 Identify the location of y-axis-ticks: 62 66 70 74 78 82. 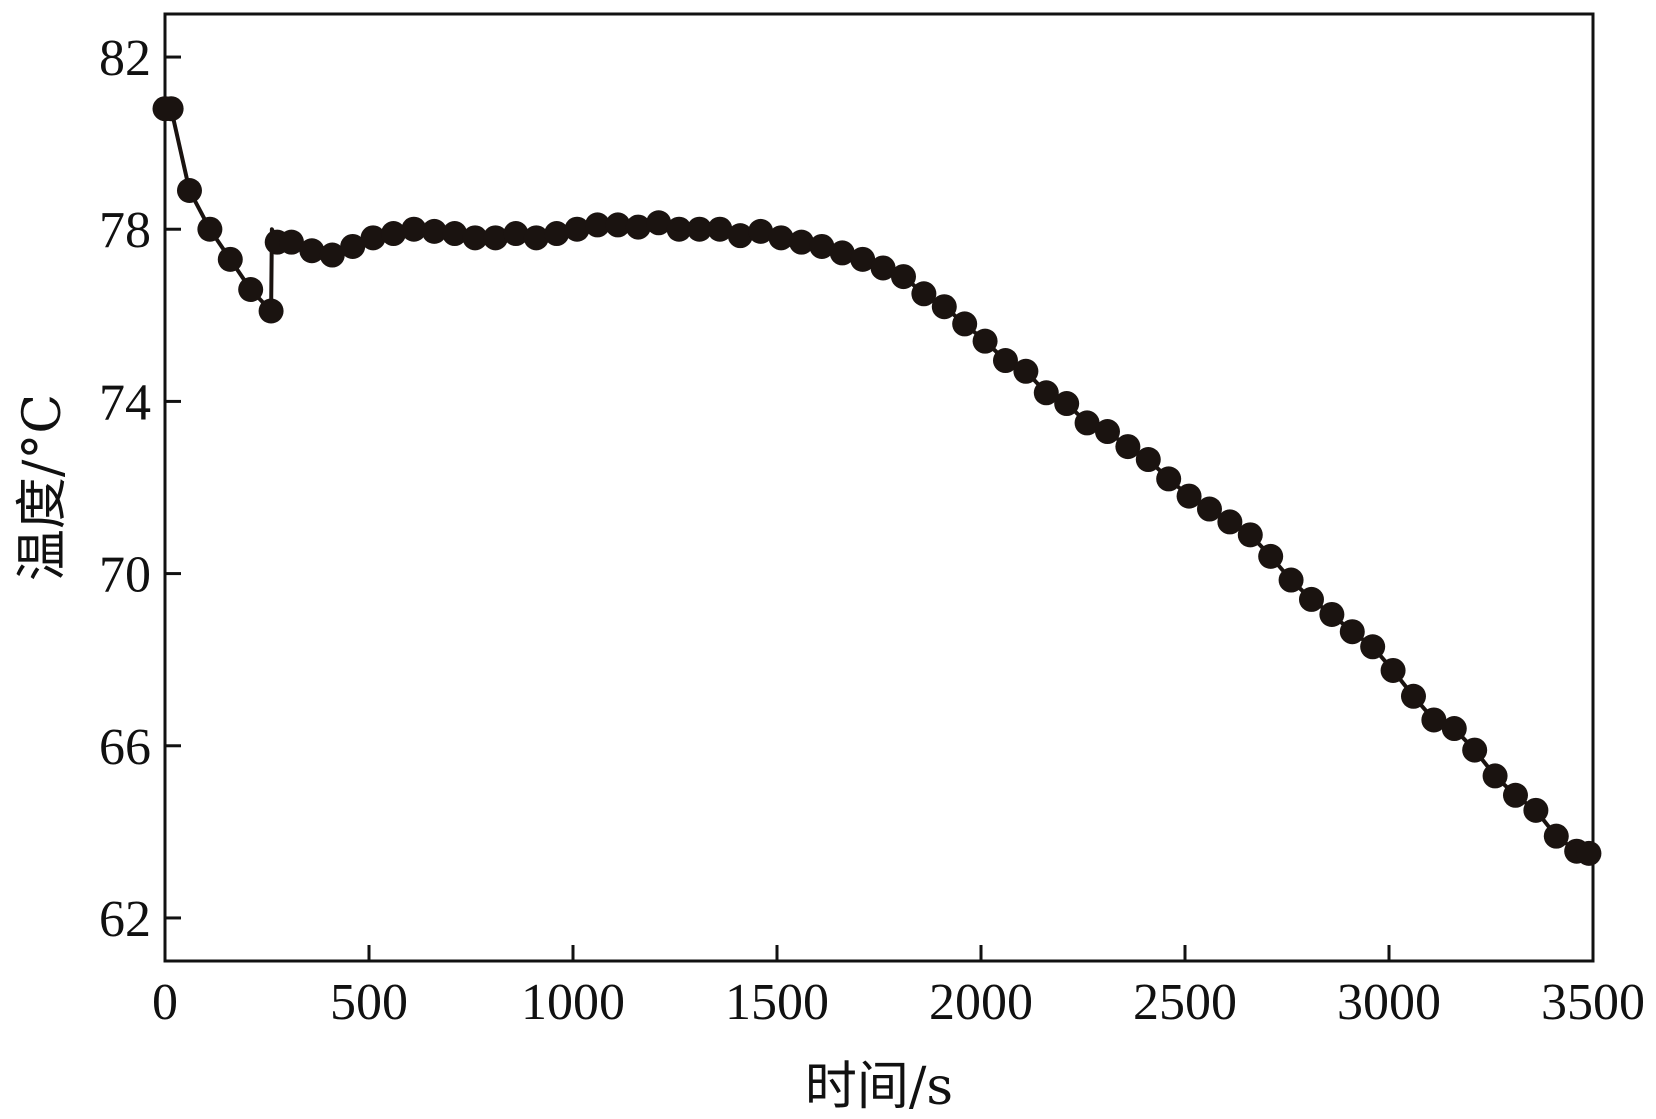
(140, 489).